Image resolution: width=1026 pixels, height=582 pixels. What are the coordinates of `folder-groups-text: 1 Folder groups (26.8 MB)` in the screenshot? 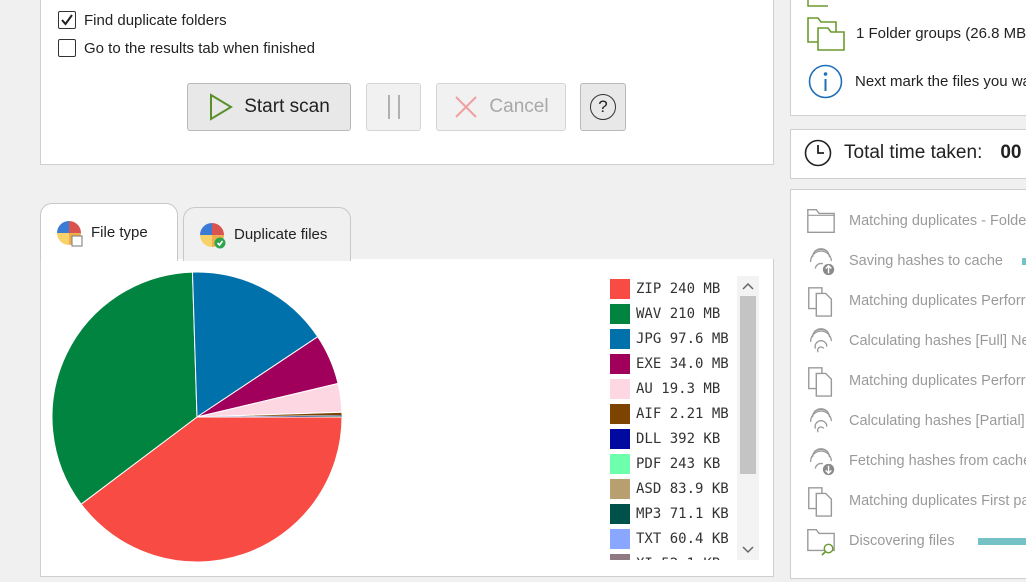 It's located at (941, 33).